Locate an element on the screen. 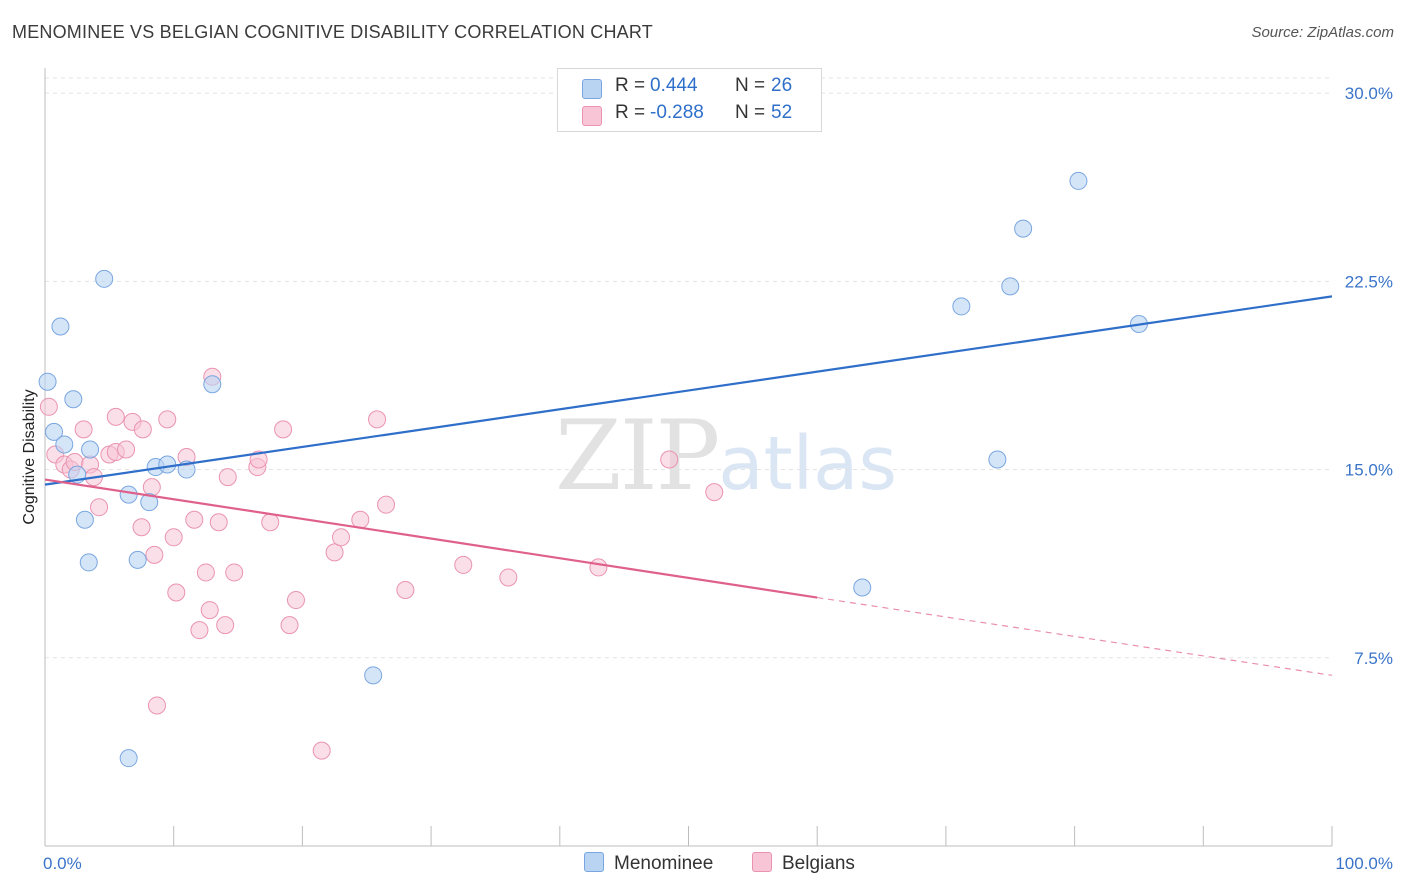 This screenshot has width=1406, height=892. watermark: ZIPatlas is located at coordinates (726, 456).